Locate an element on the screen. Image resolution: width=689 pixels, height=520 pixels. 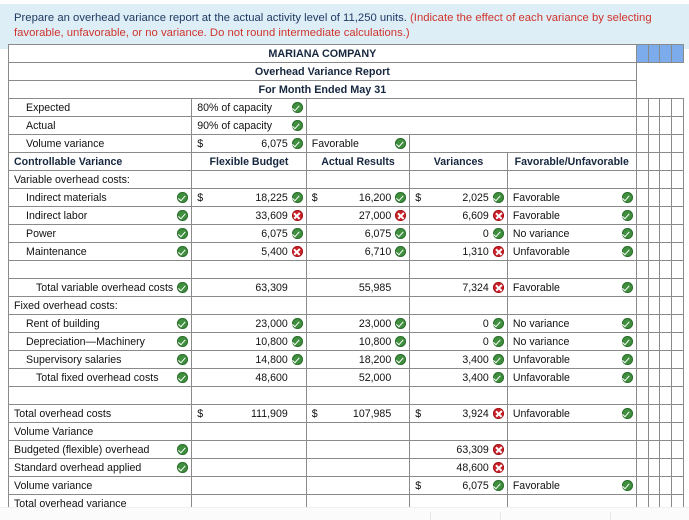
amount-cell: 5,400 is located at coordinates (249, 251).